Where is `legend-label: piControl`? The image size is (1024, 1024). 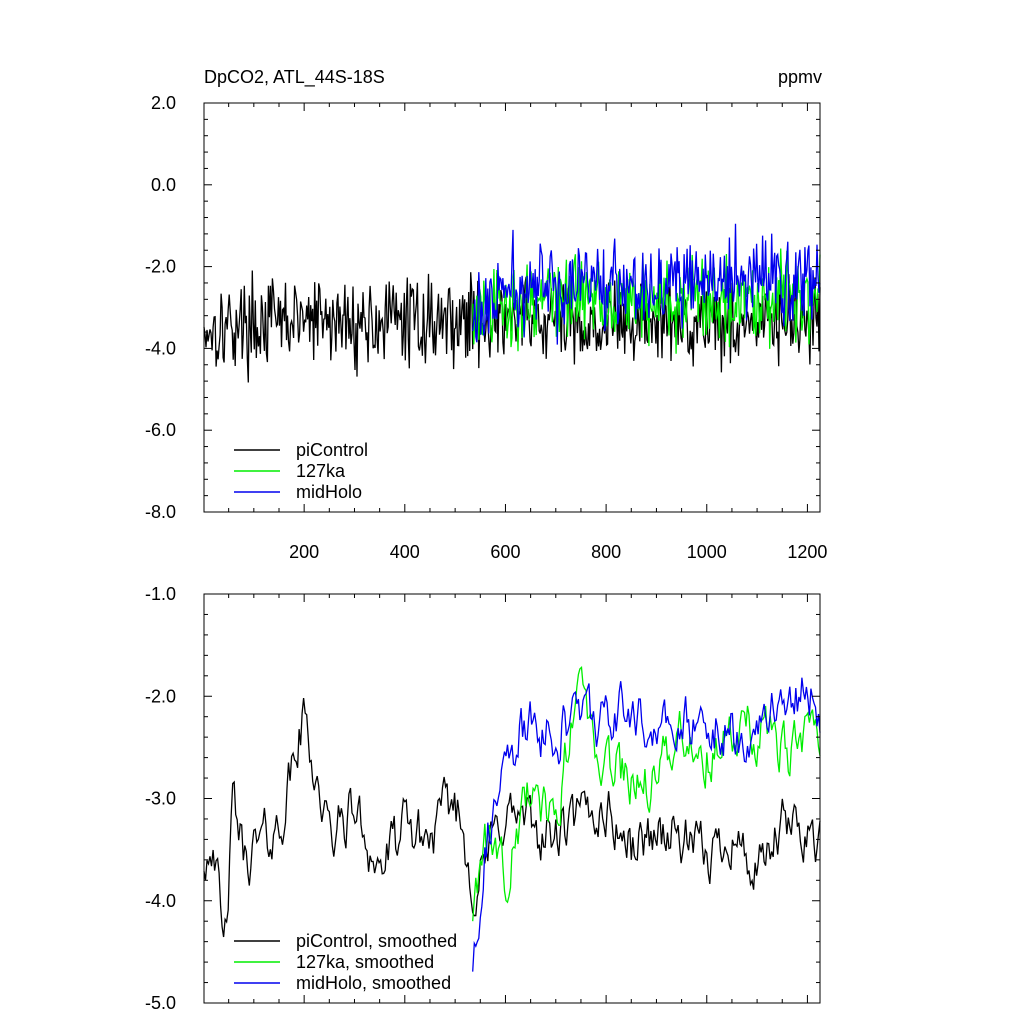 legend-label: piControl is located at coordinates (332, 450).